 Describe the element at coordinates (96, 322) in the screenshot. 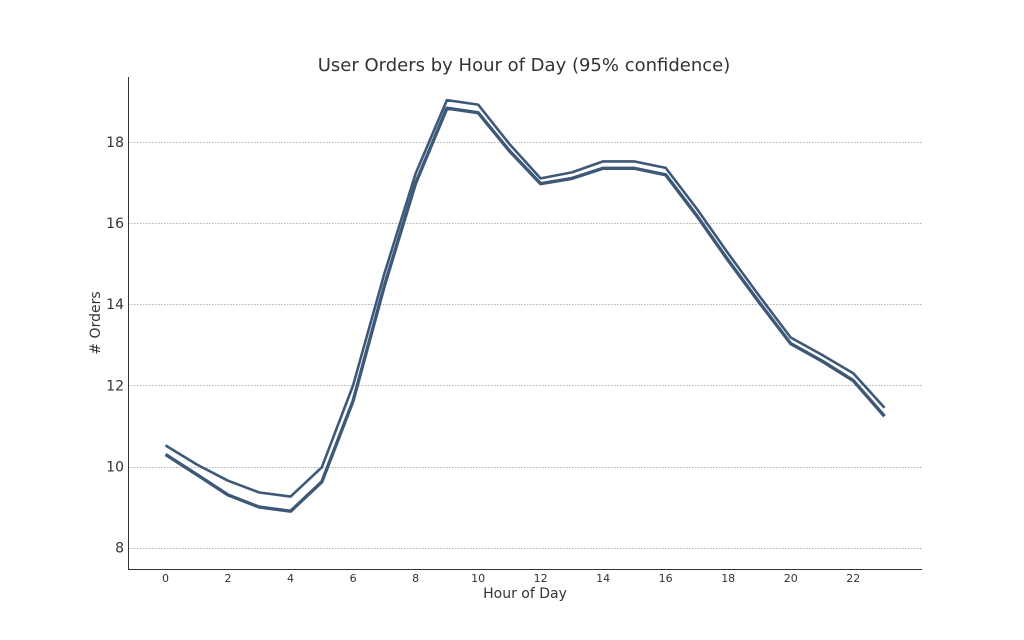

I see `y-axis-label: # Orders` at that location.